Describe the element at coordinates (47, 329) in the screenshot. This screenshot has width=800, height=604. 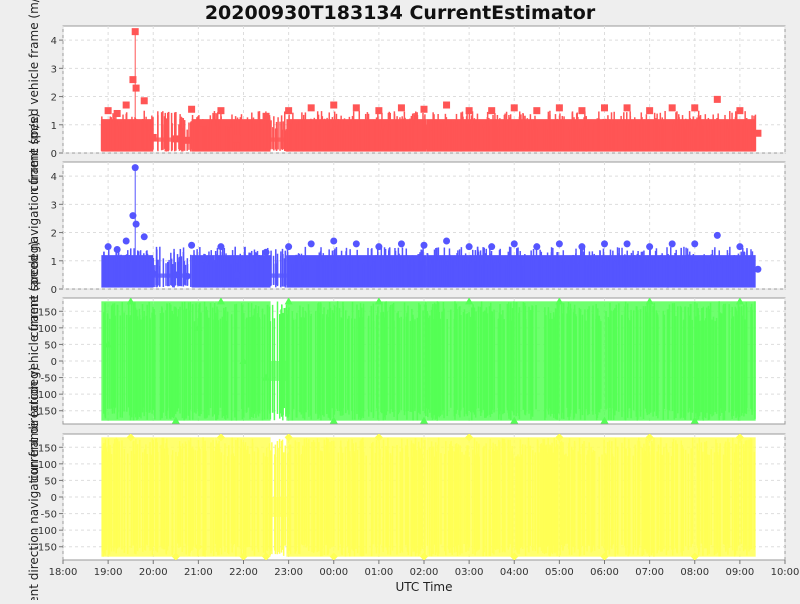
I see `y-tick-label: 100` at that location.